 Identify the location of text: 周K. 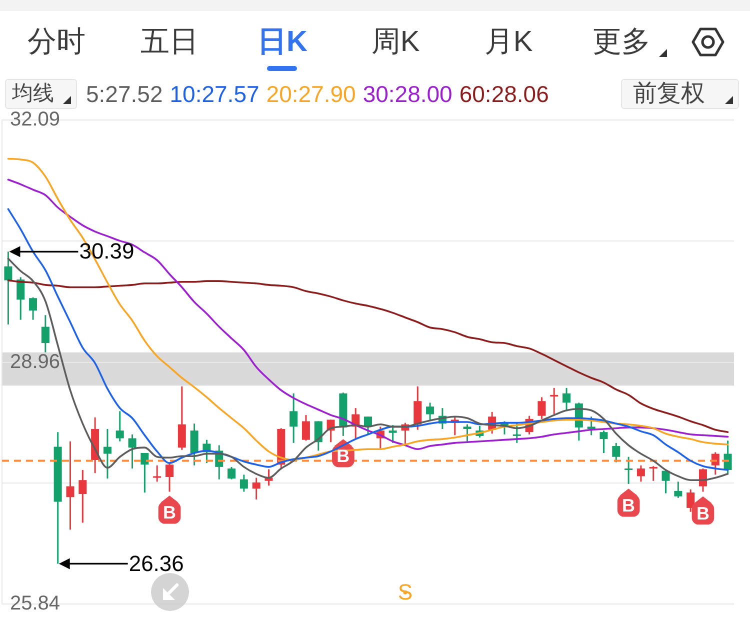
(395, 42).